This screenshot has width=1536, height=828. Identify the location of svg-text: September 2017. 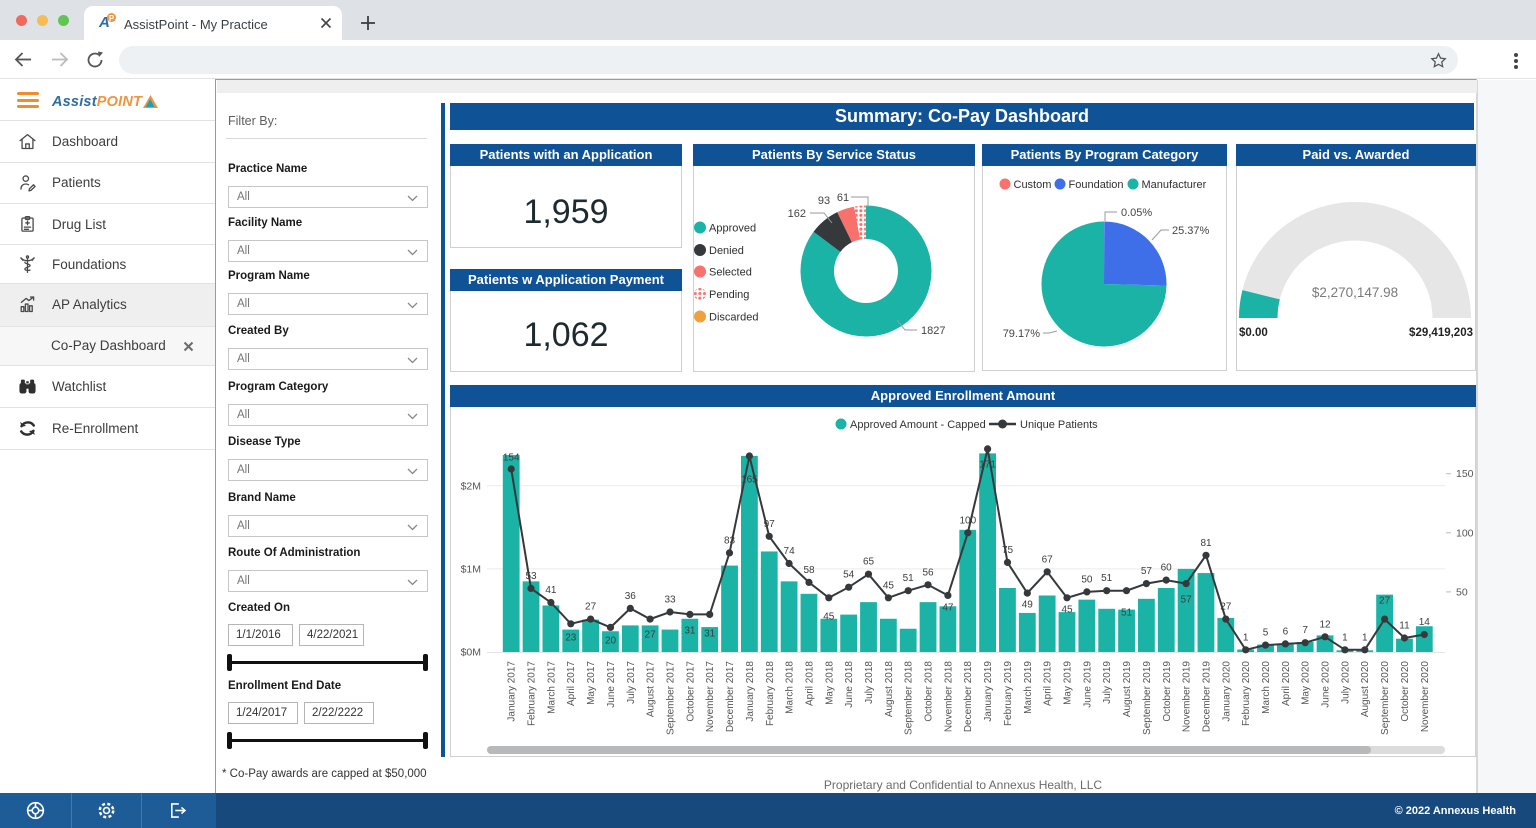
(671, 698).